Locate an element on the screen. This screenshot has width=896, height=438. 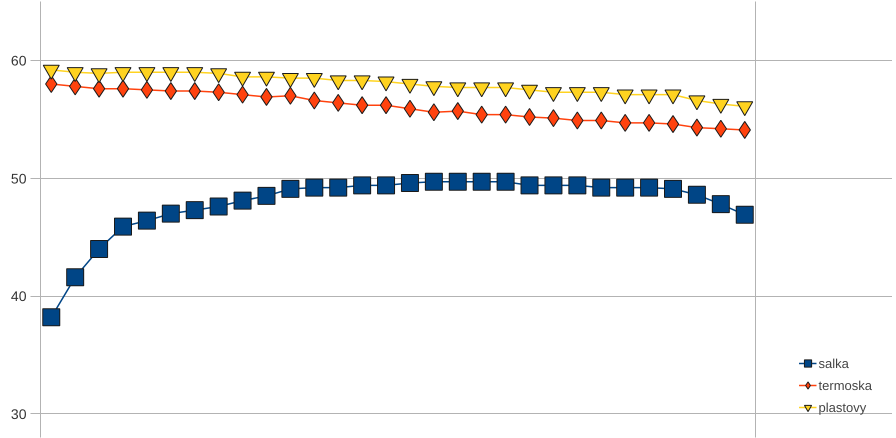
legend-label: plastovy is located at coordinates (842, 407).